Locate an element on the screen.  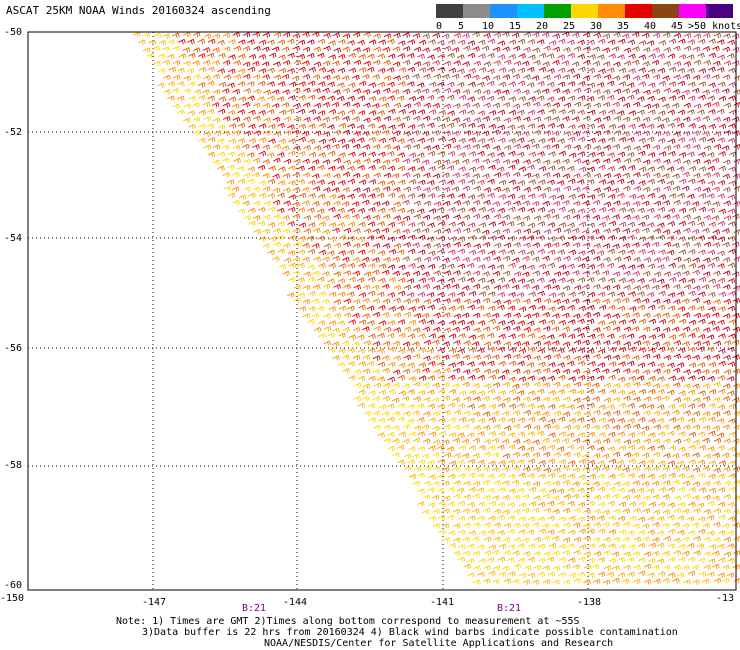
legend-color-bar is located at coordinates (584, 11).